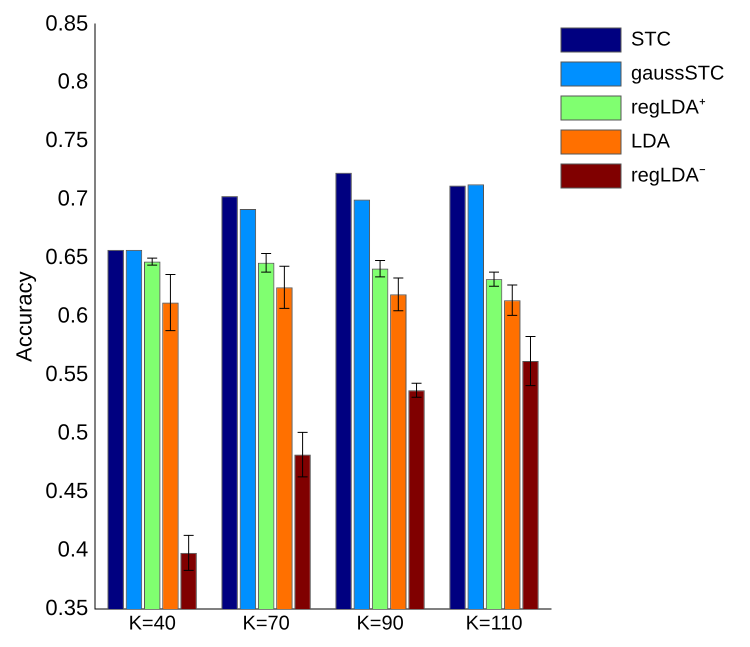  I want to click on y-tick-label: 0.65, so click(66, 257).